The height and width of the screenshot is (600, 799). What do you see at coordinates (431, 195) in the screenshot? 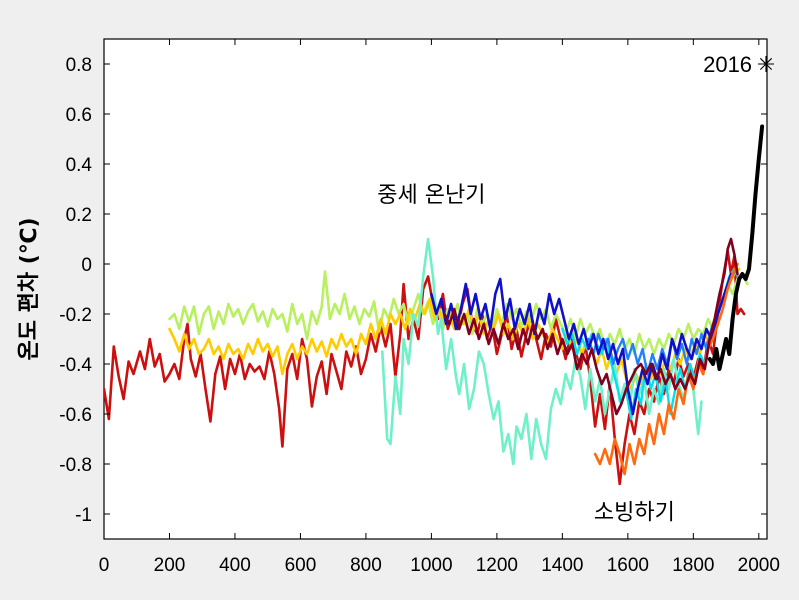
I see `medieval-warm-period-label: 중세 온난기` at bounding box center [431, 195].